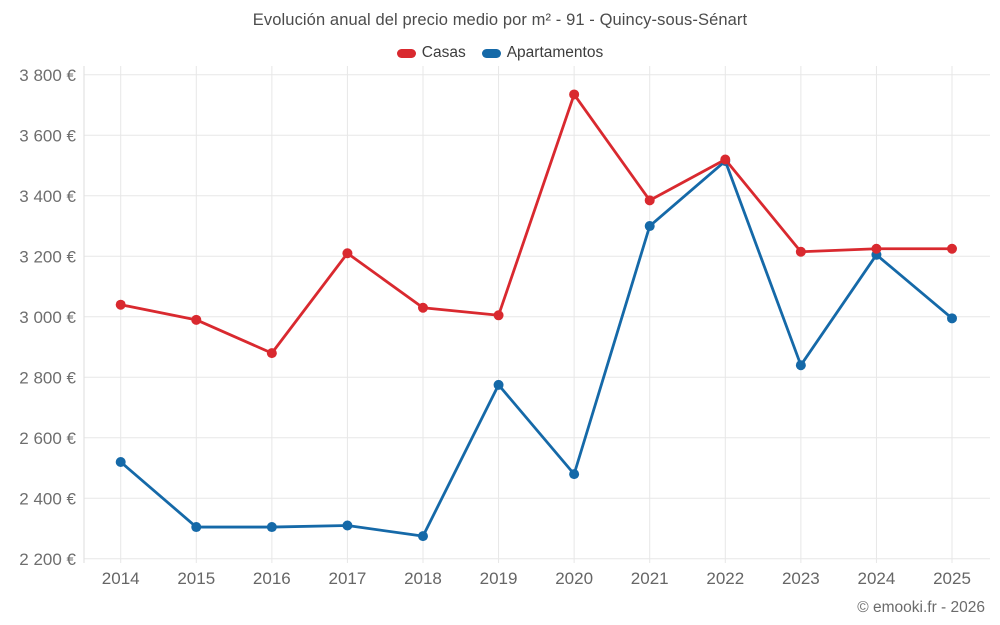  What do you see at coordinates (491, 53) in the screenshot?
I see `apartamentos-series-swatch` at bounding box center [491, 53].